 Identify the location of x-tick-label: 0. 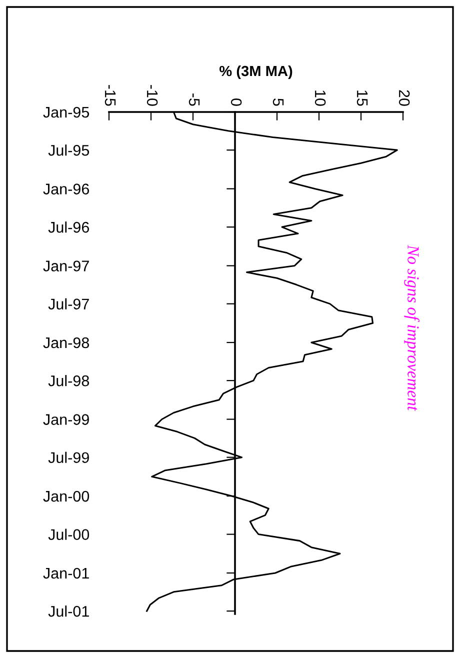
(236, 102).